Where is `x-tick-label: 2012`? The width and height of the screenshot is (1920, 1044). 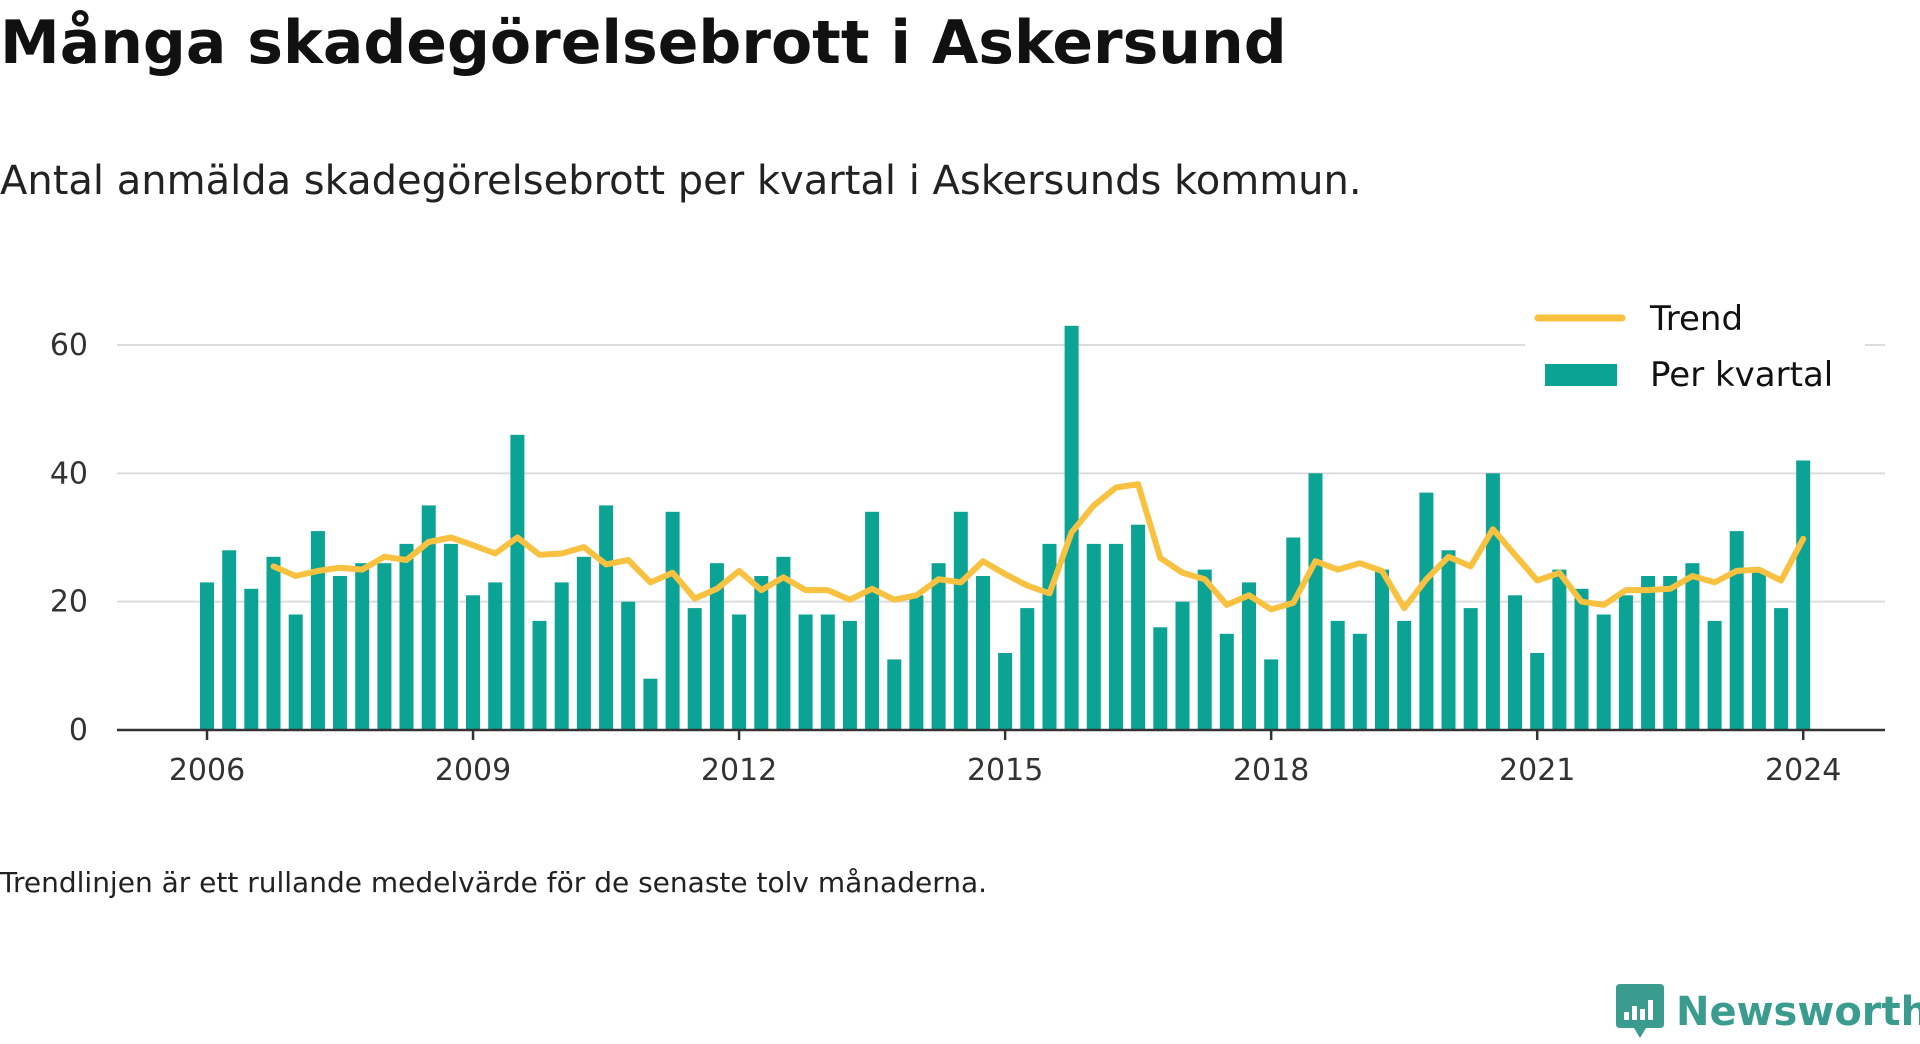
x-tick-label: 2012 is located at coordinates (739, 770).